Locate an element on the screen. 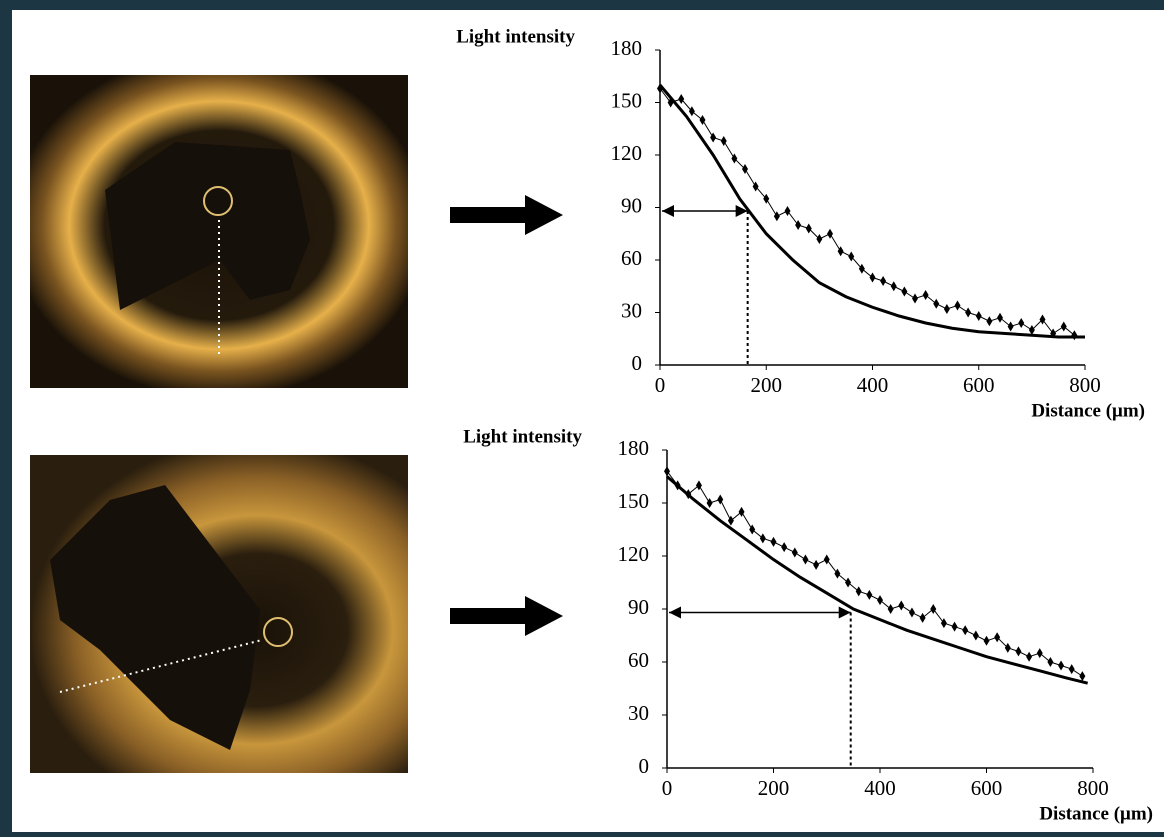  fit-curve is located at coordinates (877, 580).